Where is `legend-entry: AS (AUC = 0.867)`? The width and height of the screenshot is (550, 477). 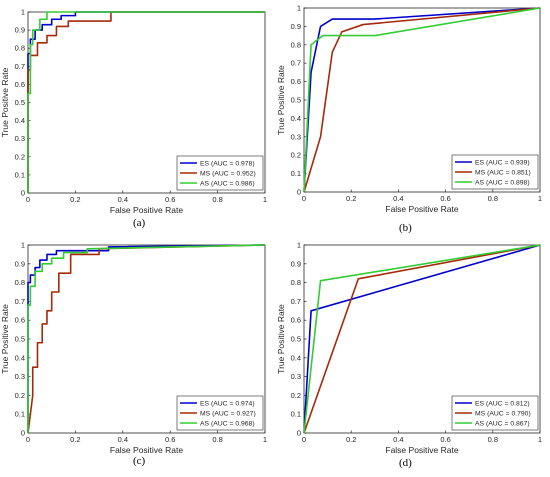 legend-entry: AS (AUC = 0.867) is located at coordinates (502, 424).